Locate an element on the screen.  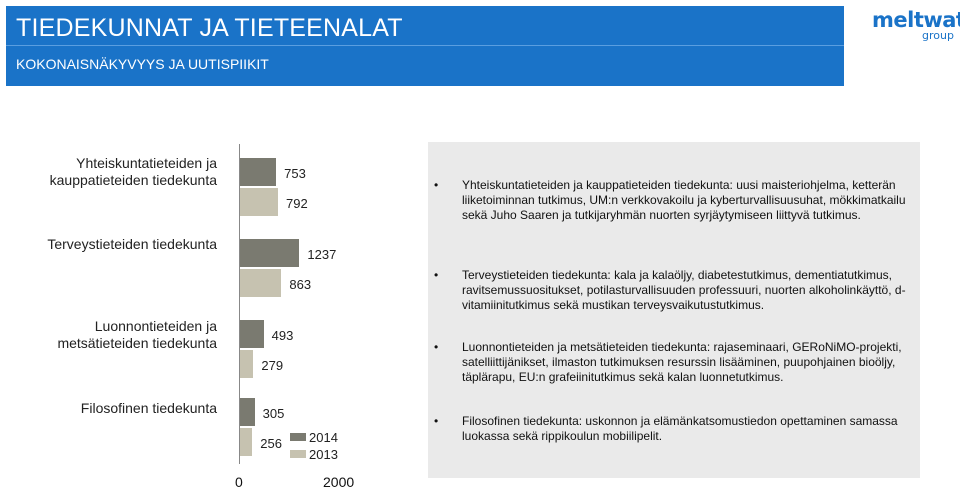
legend-label-2014: 2014 is located at coordinates (323, 437).